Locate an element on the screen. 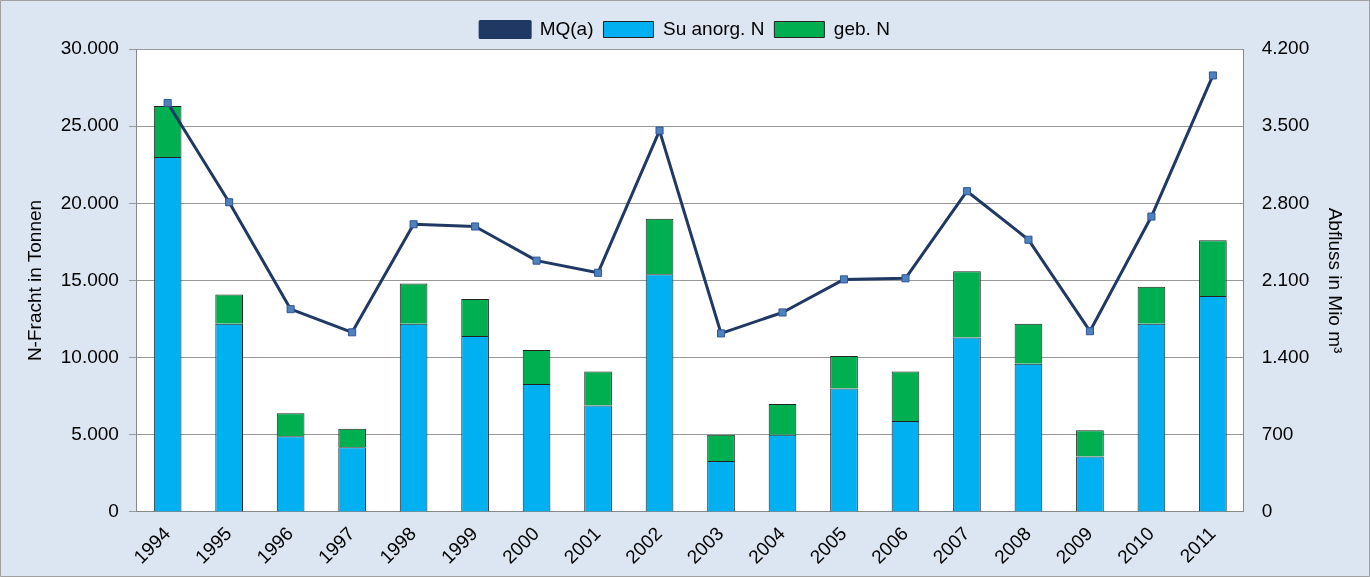 Image resolution: width=1370 pixels, height=577 pixels. legend-label: Su anorg. N is located at coordinates (713, 28).